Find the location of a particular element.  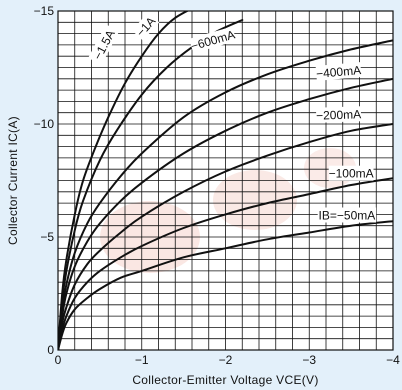

curve-label-4: −200mA is located at coordinates (338, 114).